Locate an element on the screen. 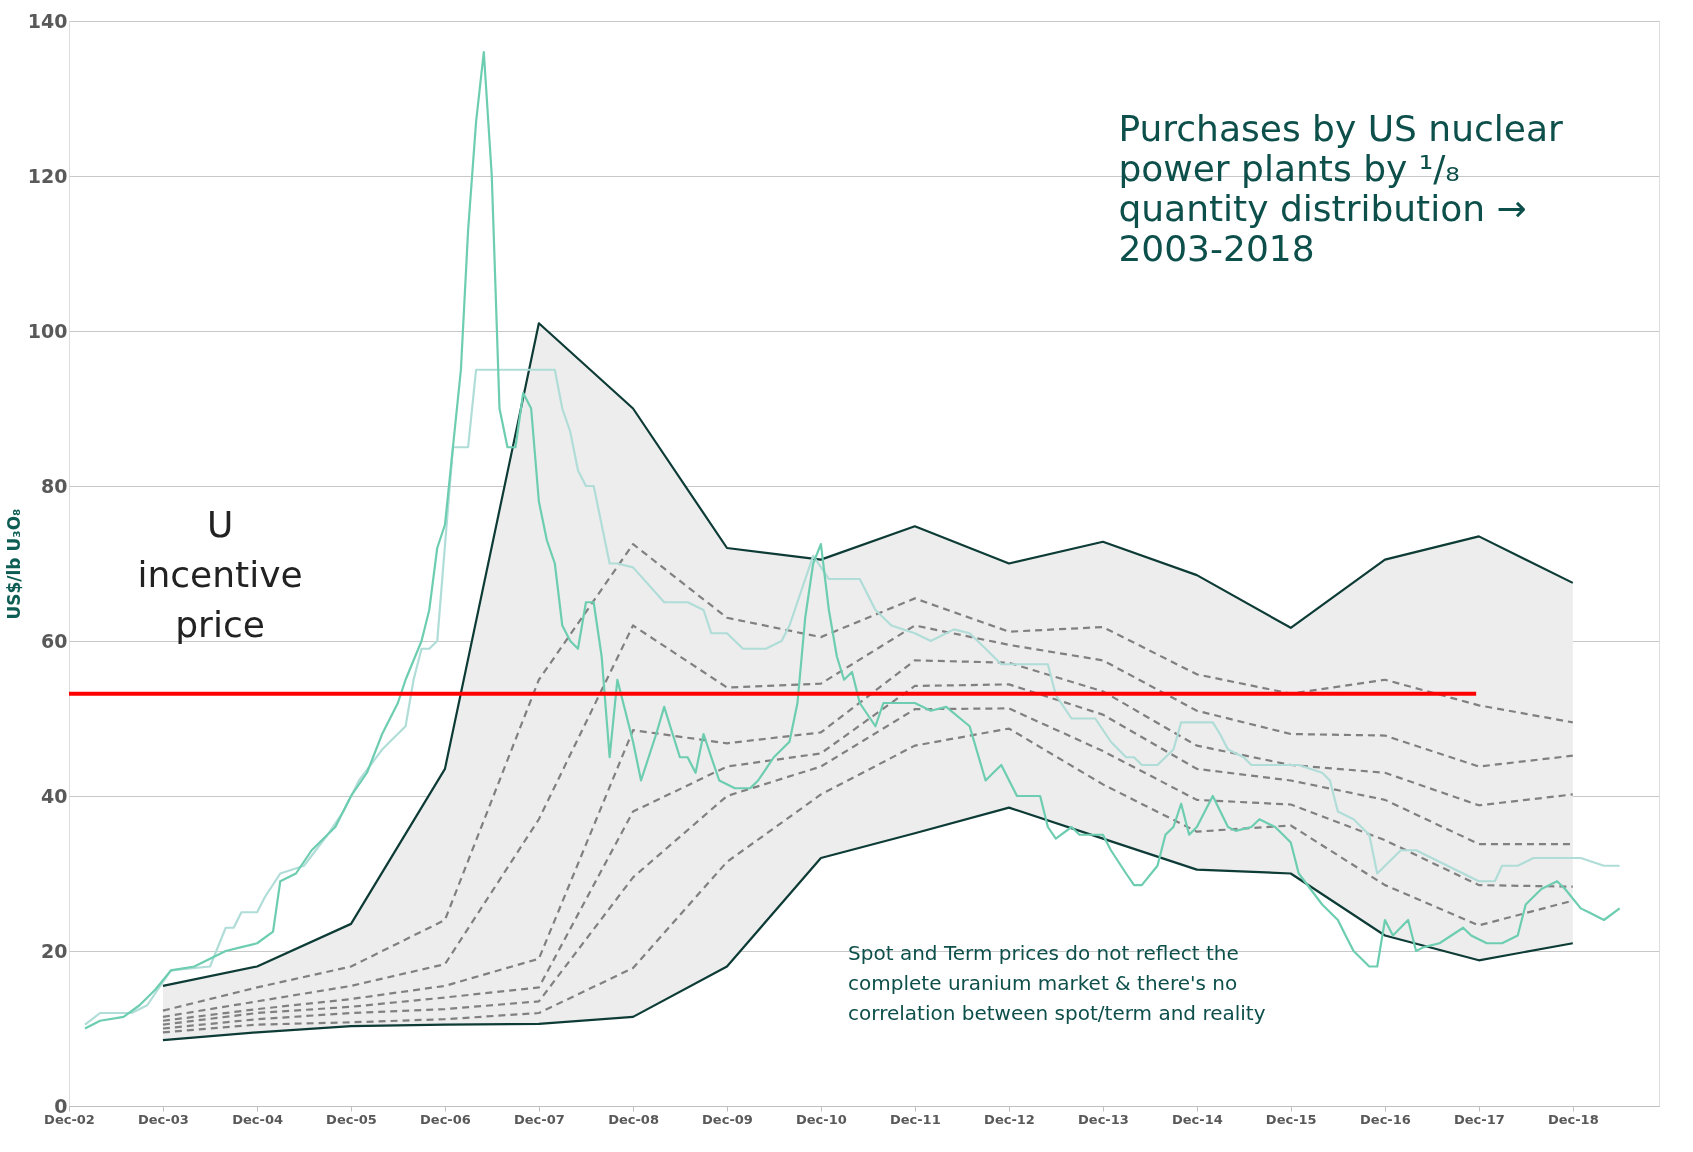 This screenshot has width=1693, height=1152. x-tick-label: Dec-18 is located at coordinates (1573, 1119).